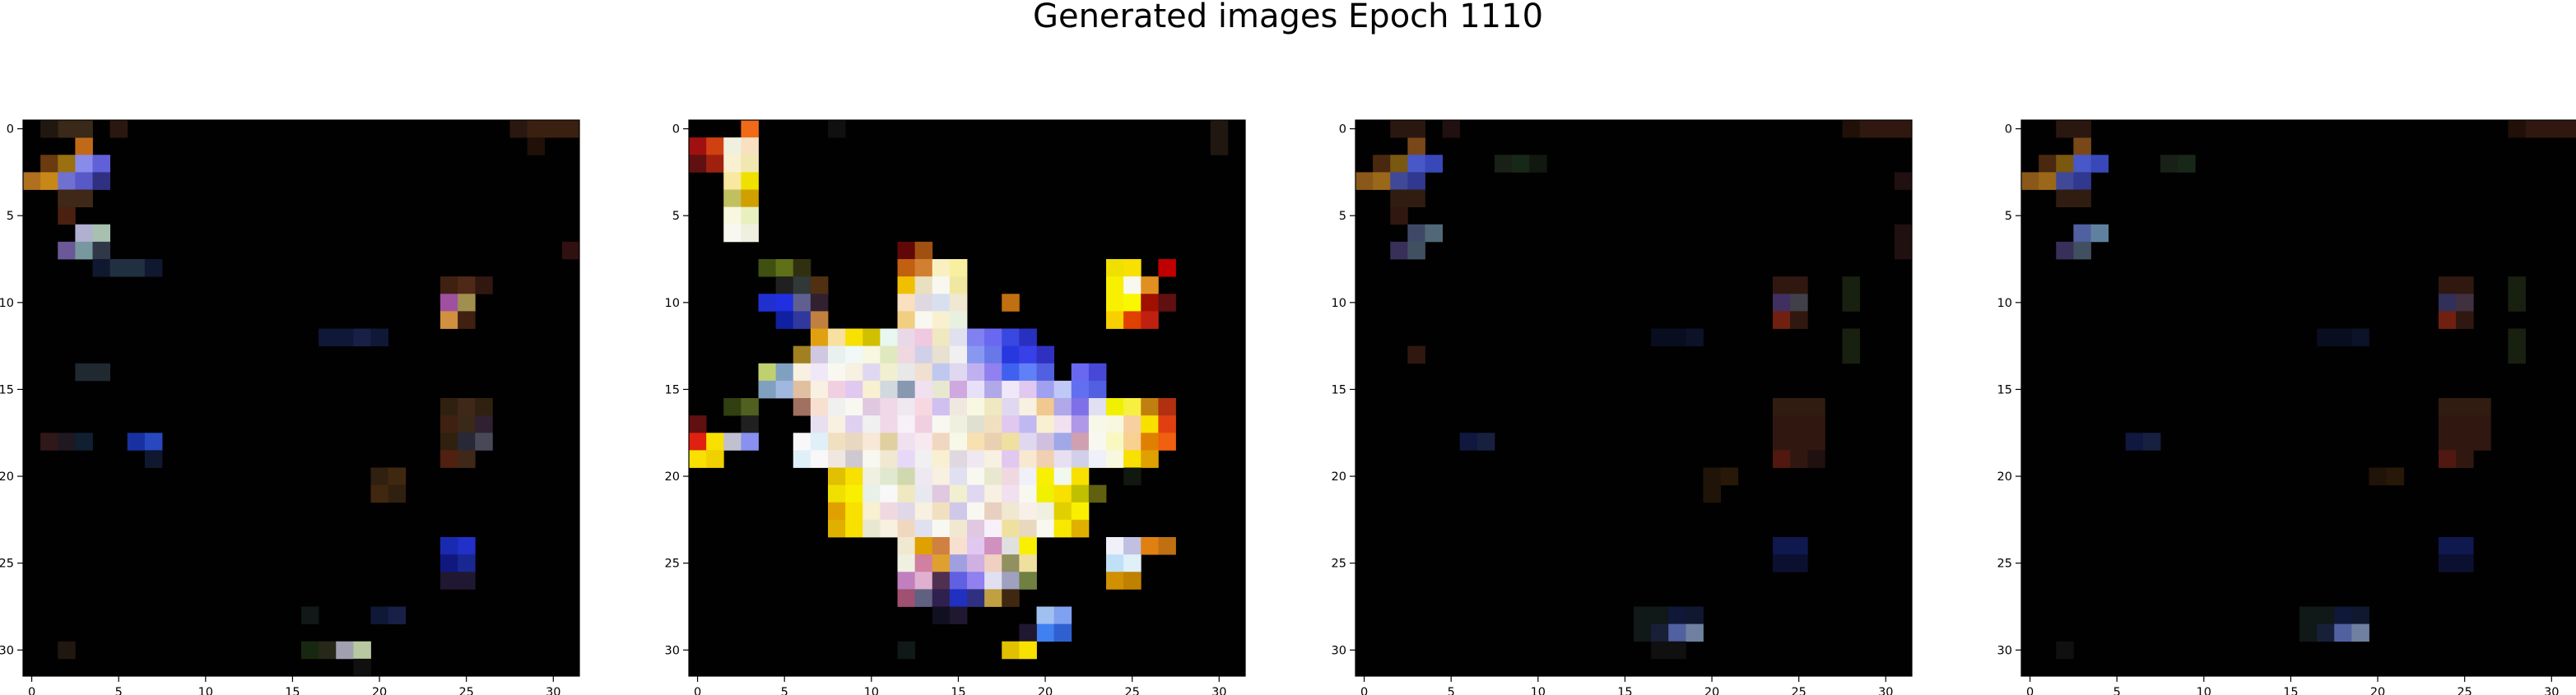 This screenshot has height=695, width=2576. Describe the element at coordinates (2004, 477) in the screenshot. I see `y-tick-label: 20` at that location.